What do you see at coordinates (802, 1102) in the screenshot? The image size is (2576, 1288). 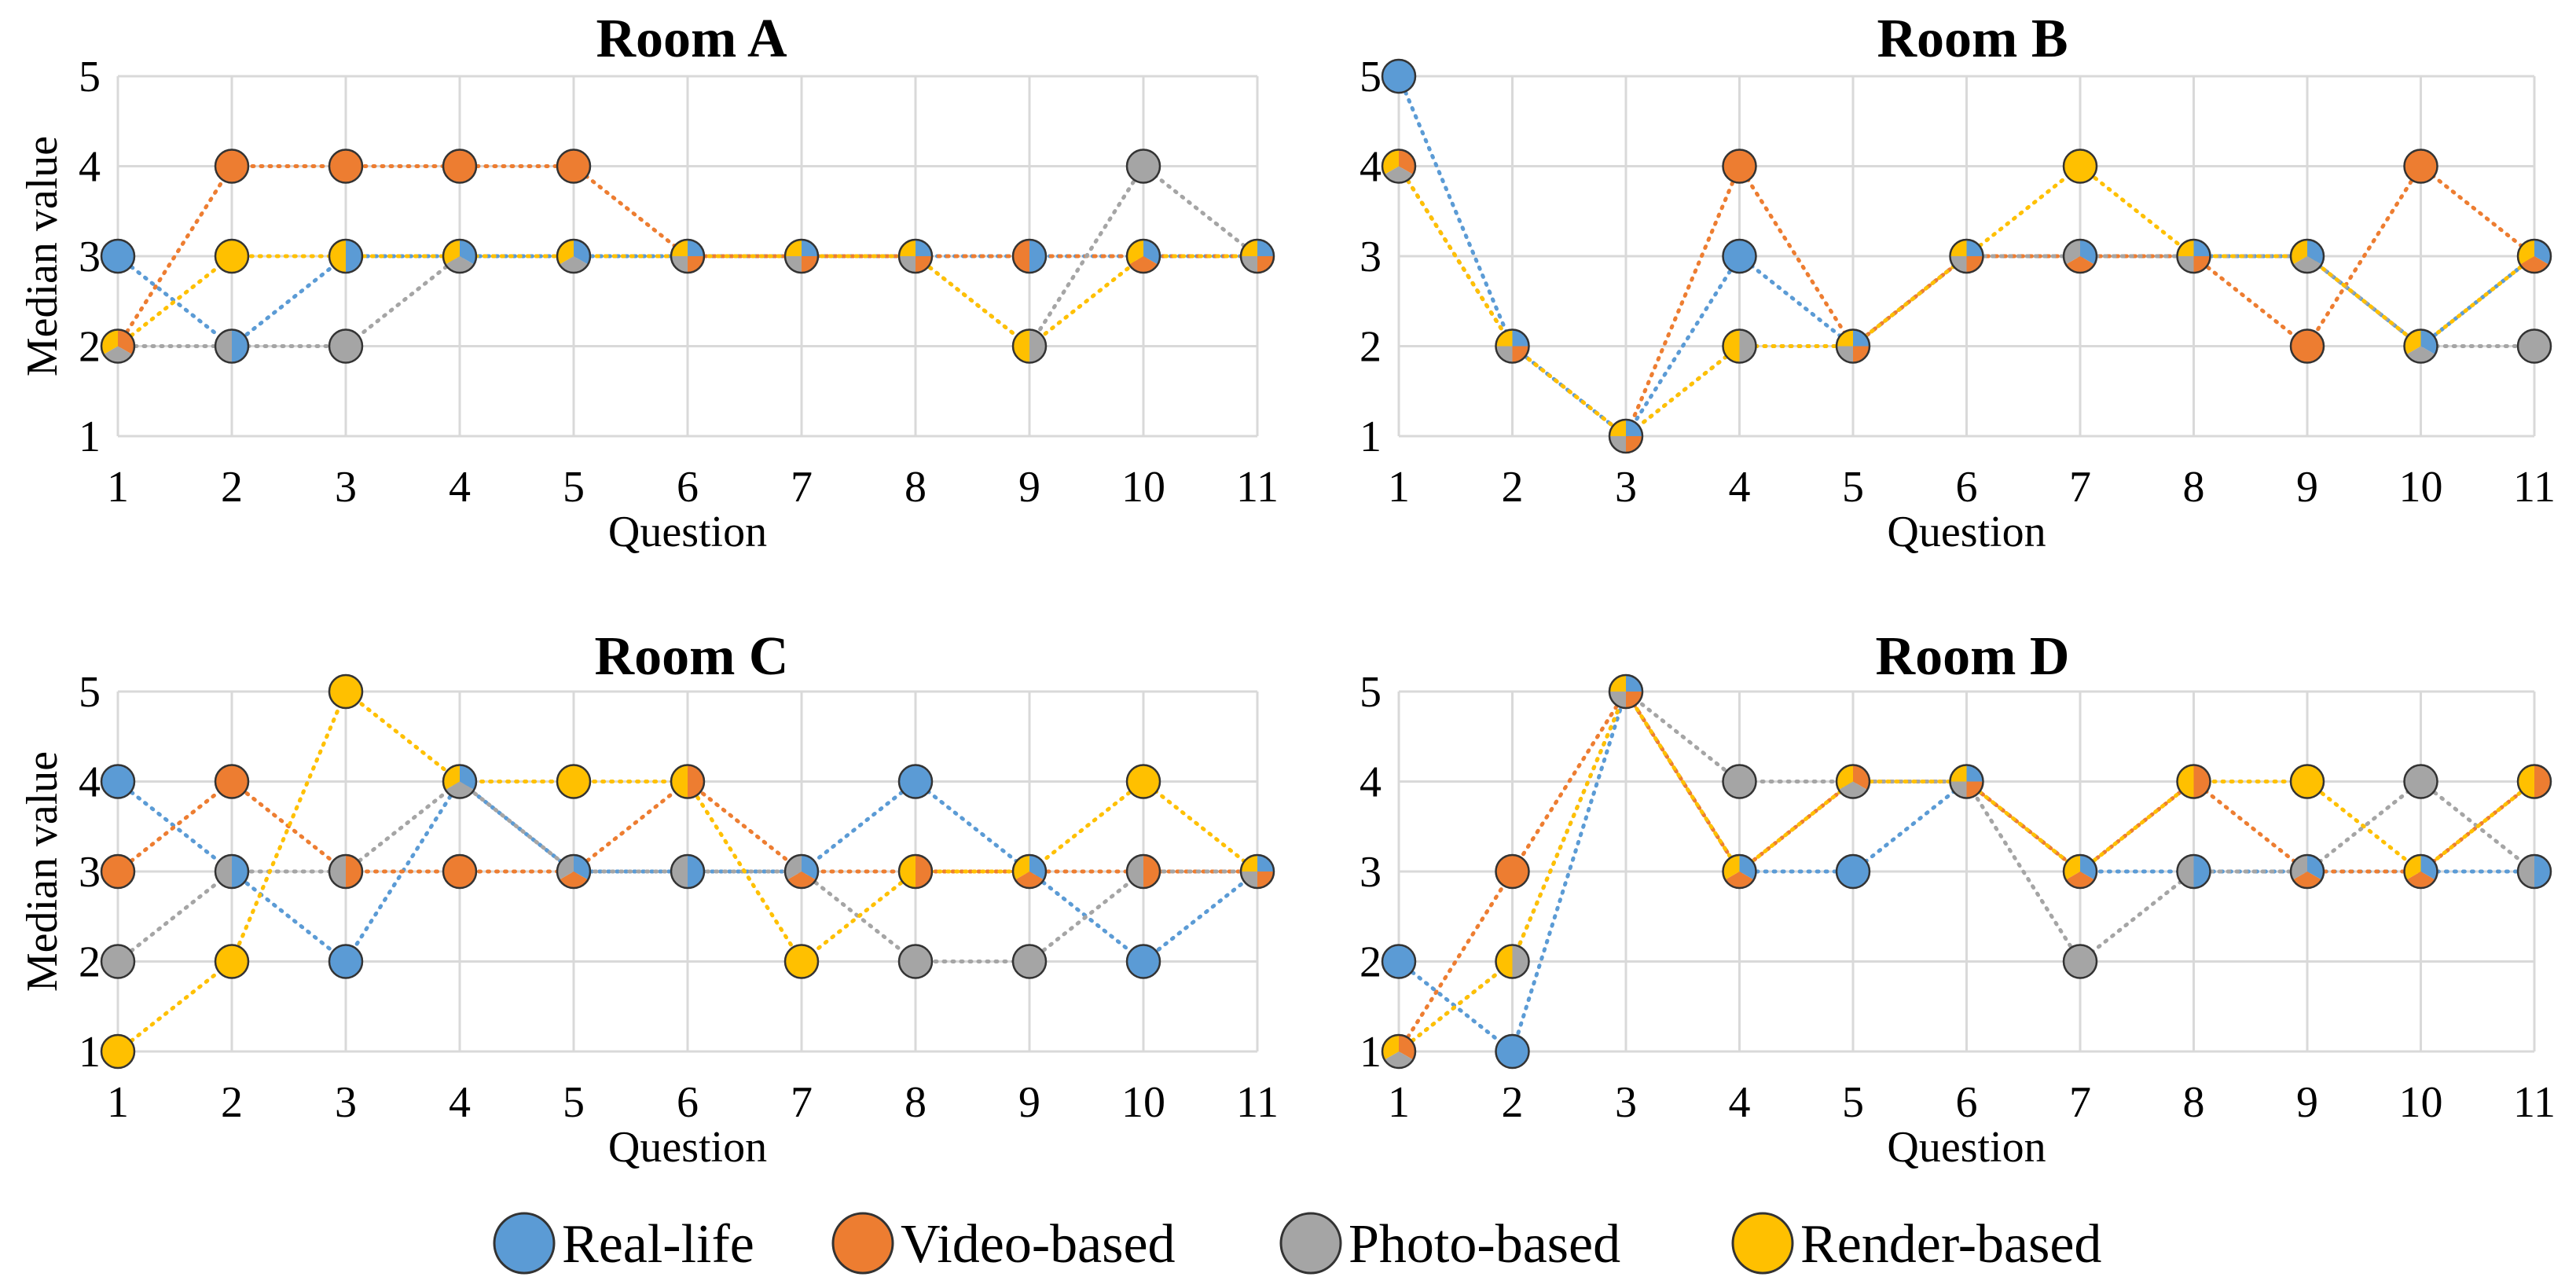 I see `x-tick-label: 7` at bounding box center [802, 1102].